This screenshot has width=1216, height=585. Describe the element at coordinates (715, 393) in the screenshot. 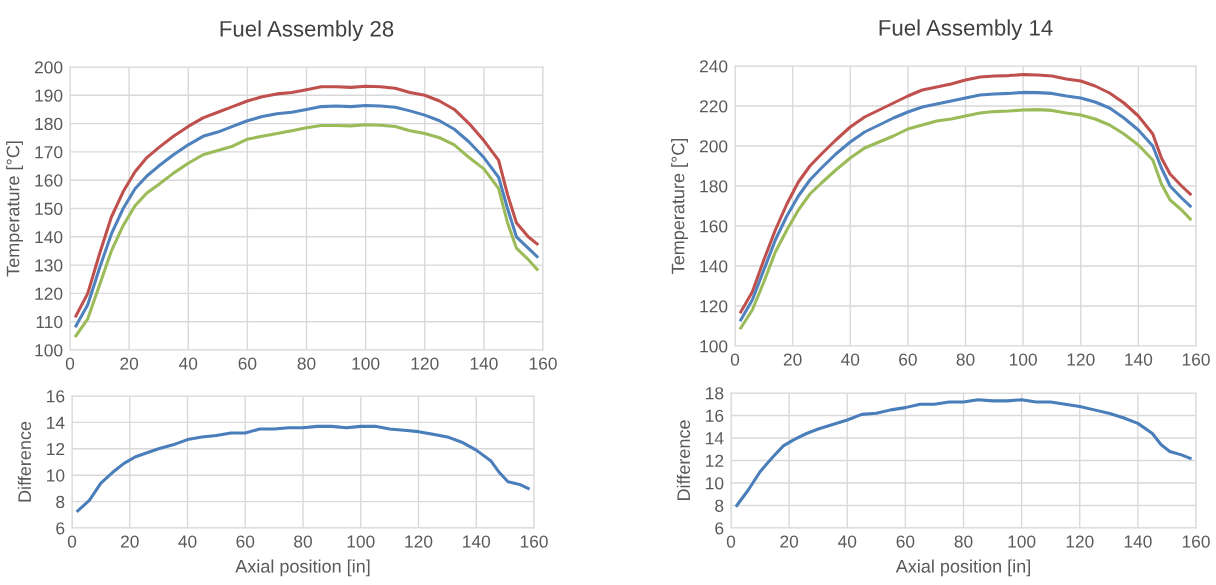

I see `y-tick-label: 18` at that location.